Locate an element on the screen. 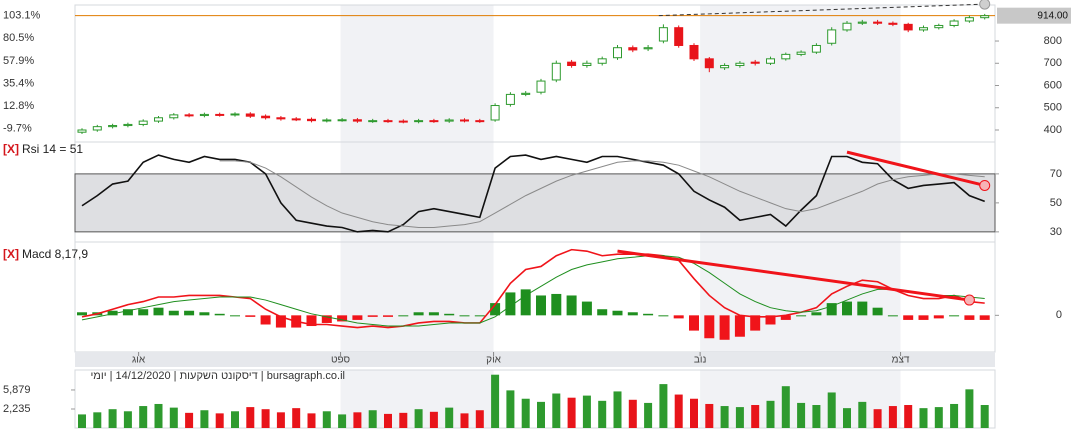  y-tick-label: 400 is located at coordinates (1053, 130).